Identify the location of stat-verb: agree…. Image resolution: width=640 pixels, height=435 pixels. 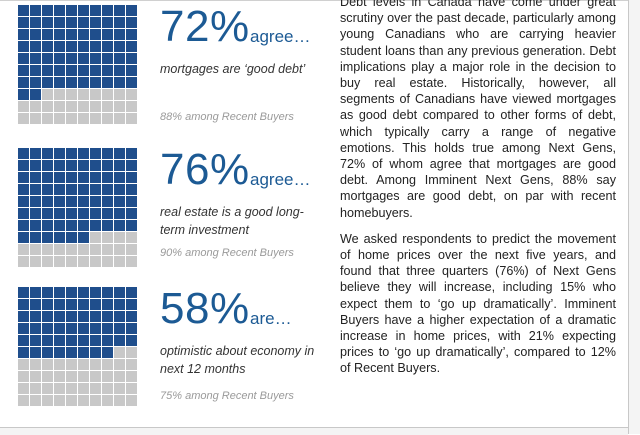
(280, 36).